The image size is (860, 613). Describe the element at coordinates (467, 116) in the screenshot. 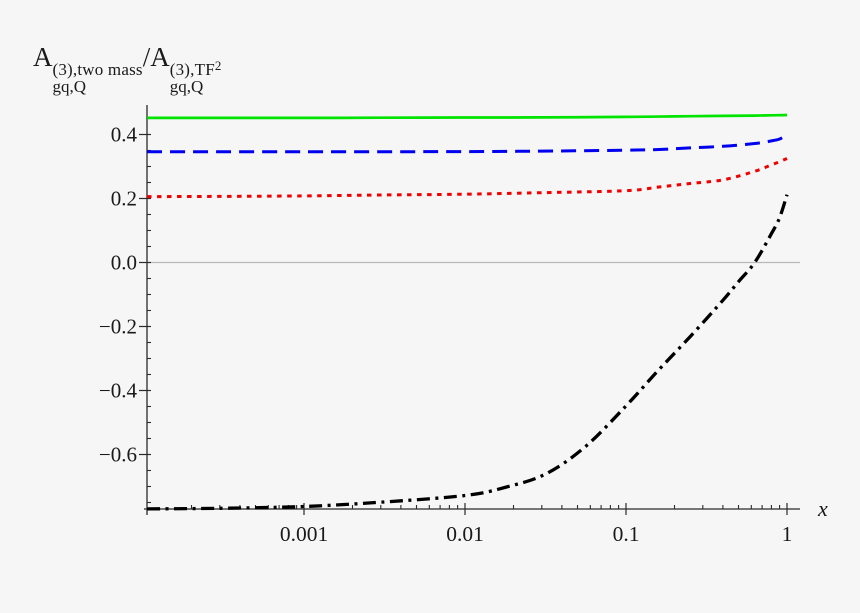

I see `series-curve-green-solid` at that location.